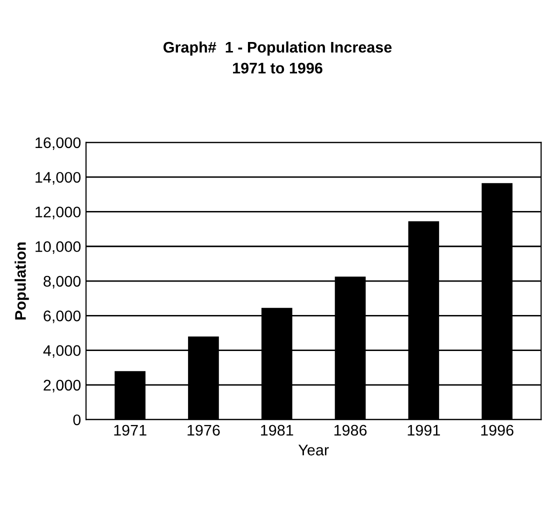  I want to click on y-tick-label: 6,000, so click(62, 317).